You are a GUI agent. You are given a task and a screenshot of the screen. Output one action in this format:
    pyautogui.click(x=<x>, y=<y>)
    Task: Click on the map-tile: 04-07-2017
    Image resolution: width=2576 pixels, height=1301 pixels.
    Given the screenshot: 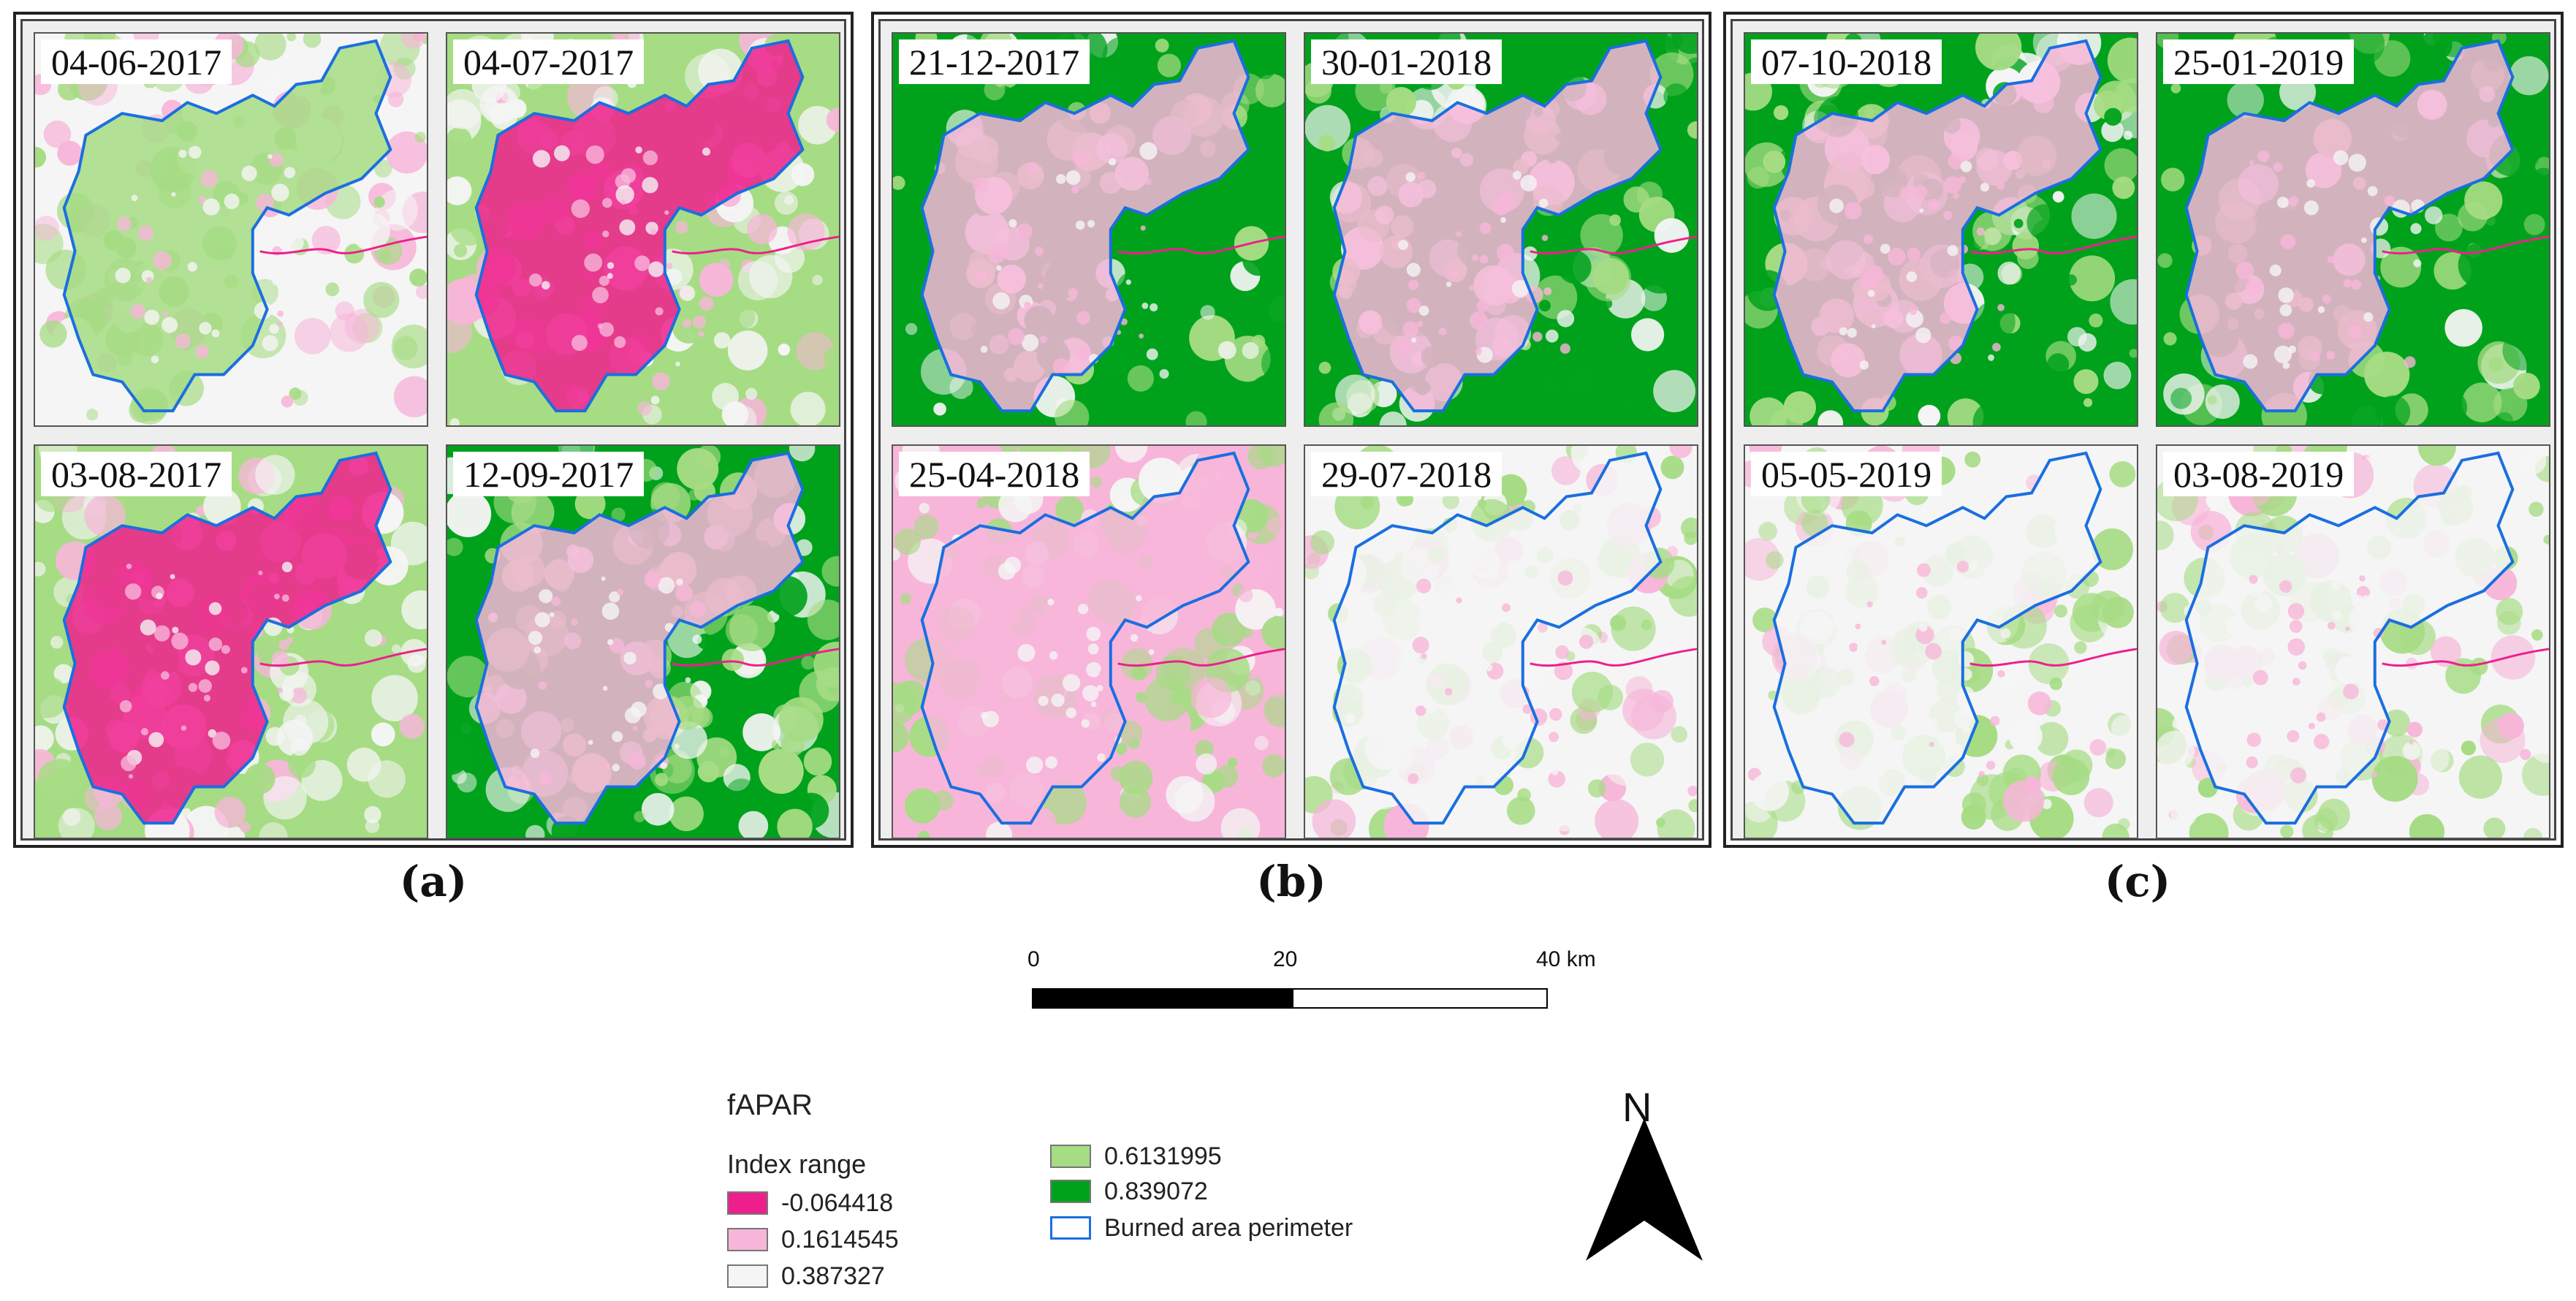 What is the action you would take?
    pyautogui.click(x=643, y=229)
    